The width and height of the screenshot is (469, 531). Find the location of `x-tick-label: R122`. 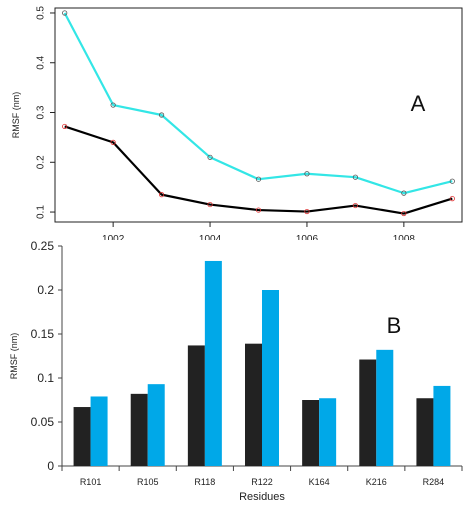

x-tick-label: R122 is located at coordinates (262, 482).